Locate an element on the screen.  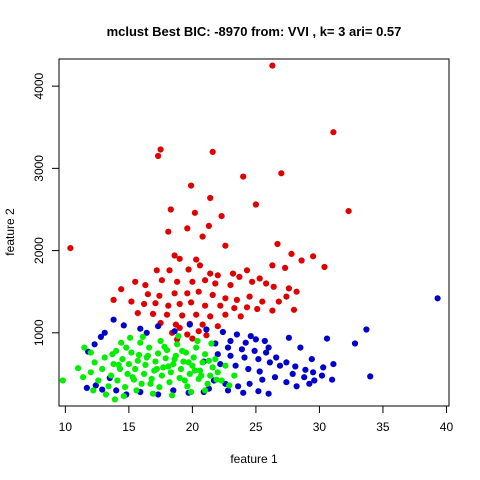
x-tick-label: 40 is located at coordinates (447, 427).